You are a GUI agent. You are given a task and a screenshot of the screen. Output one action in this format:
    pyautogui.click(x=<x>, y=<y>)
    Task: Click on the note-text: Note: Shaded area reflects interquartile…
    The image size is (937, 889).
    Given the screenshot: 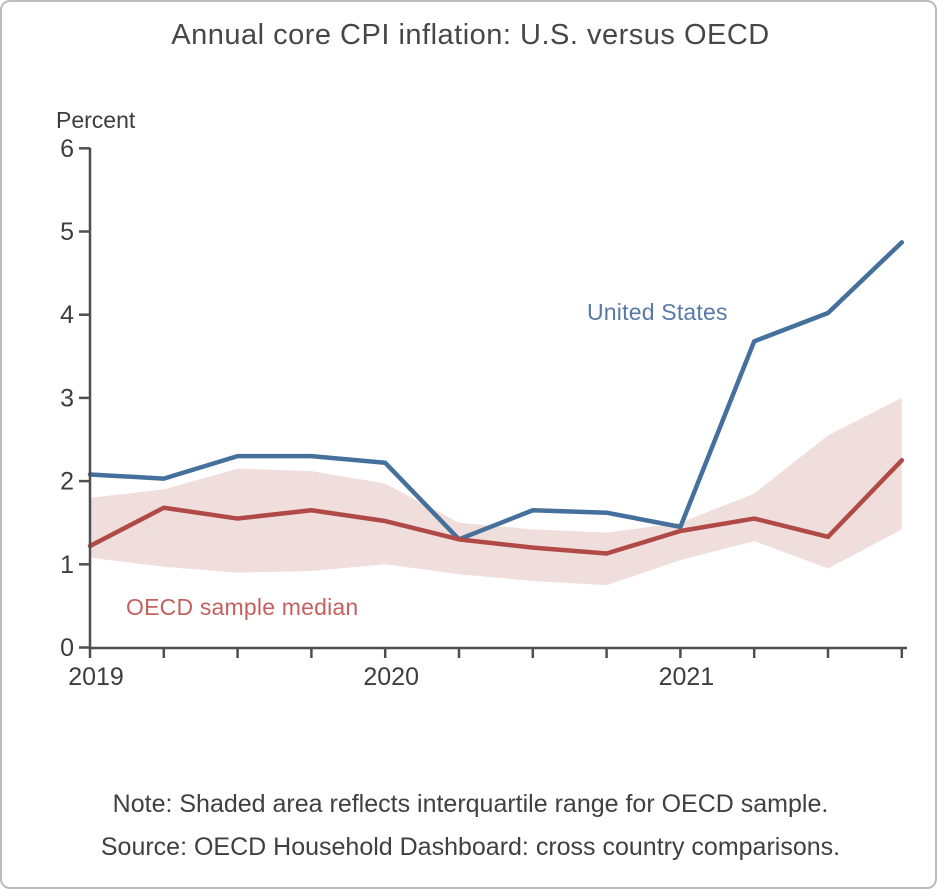 What is the action you would take?
    pyautogui.click(x=470, y=804)
    